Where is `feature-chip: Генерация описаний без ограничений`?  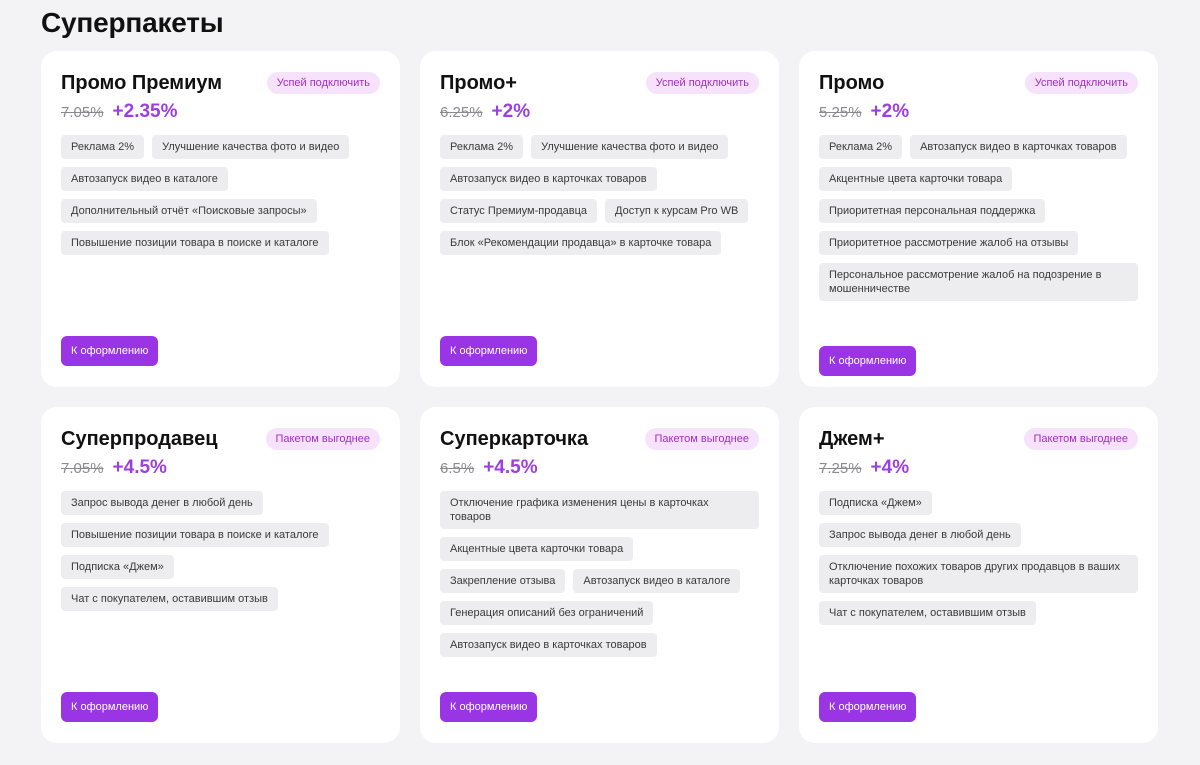
feature-chip: Генерация описаний без ограничений is located at coordinates (547, 613).